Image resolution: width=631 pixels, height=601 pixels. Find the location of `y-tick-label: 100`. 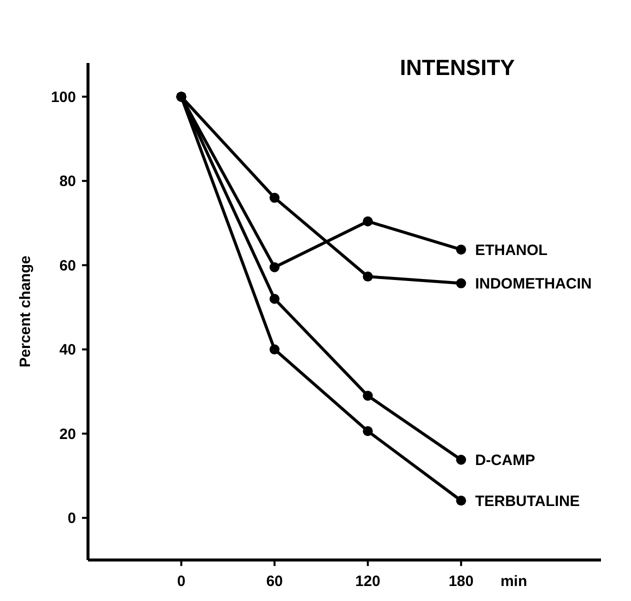

y-tick-label: 100 is located at coordinates (63, 97).